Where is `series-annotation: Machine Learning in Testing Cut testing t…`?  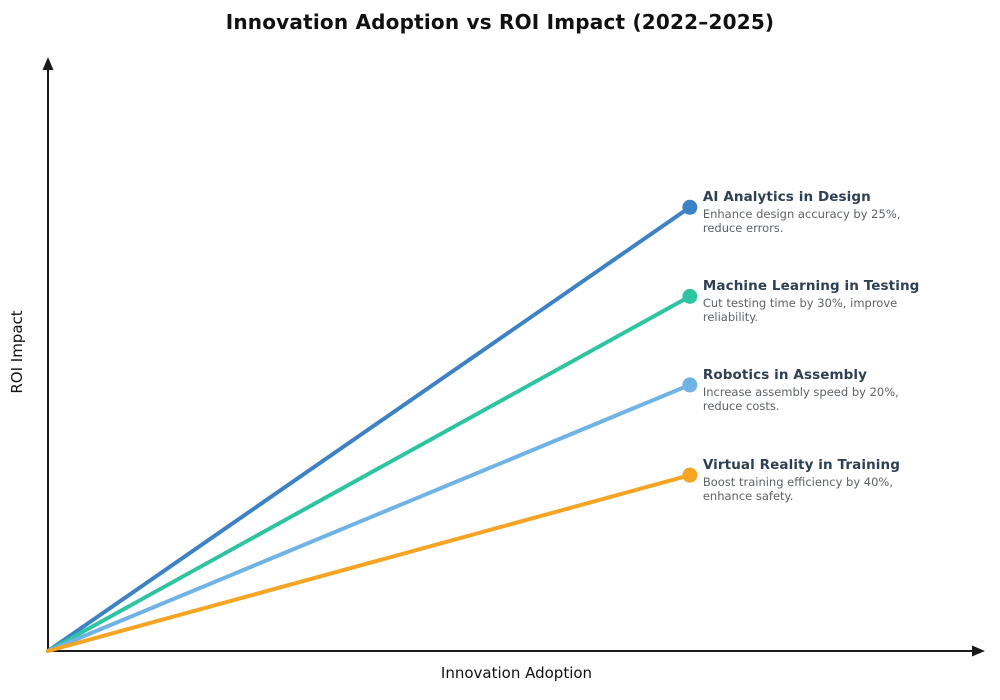 series-annotation: Machine Learning in Testing Cut testing t… is located at coordinates (818, 301).